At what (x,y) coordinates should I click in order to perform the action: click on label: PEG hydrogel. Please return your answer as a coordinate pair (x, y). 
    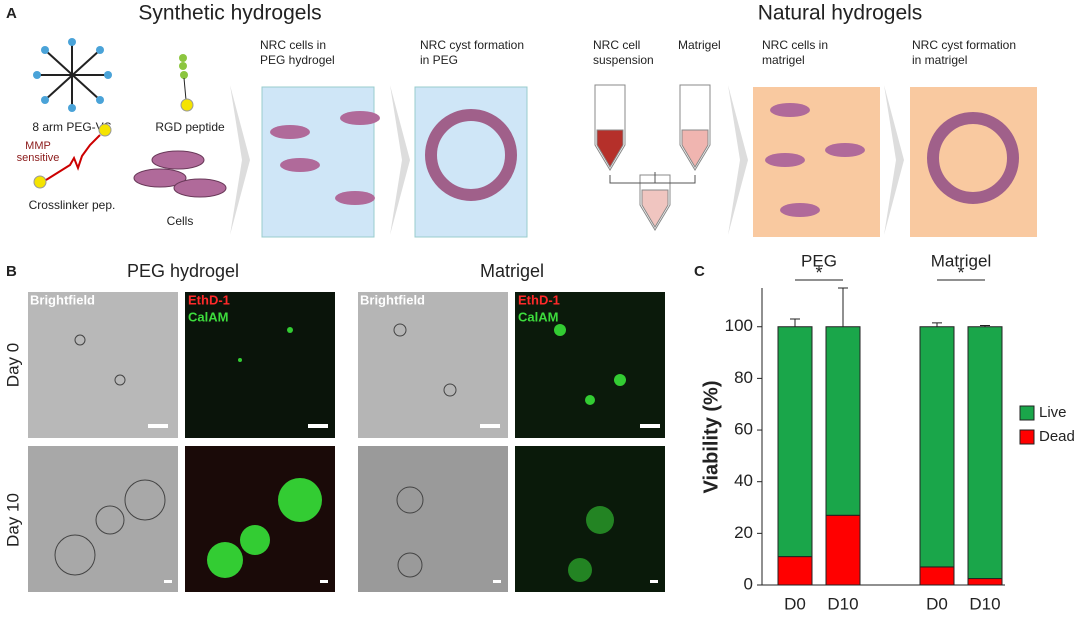
    Looking at the image, I should click on (297, 60).